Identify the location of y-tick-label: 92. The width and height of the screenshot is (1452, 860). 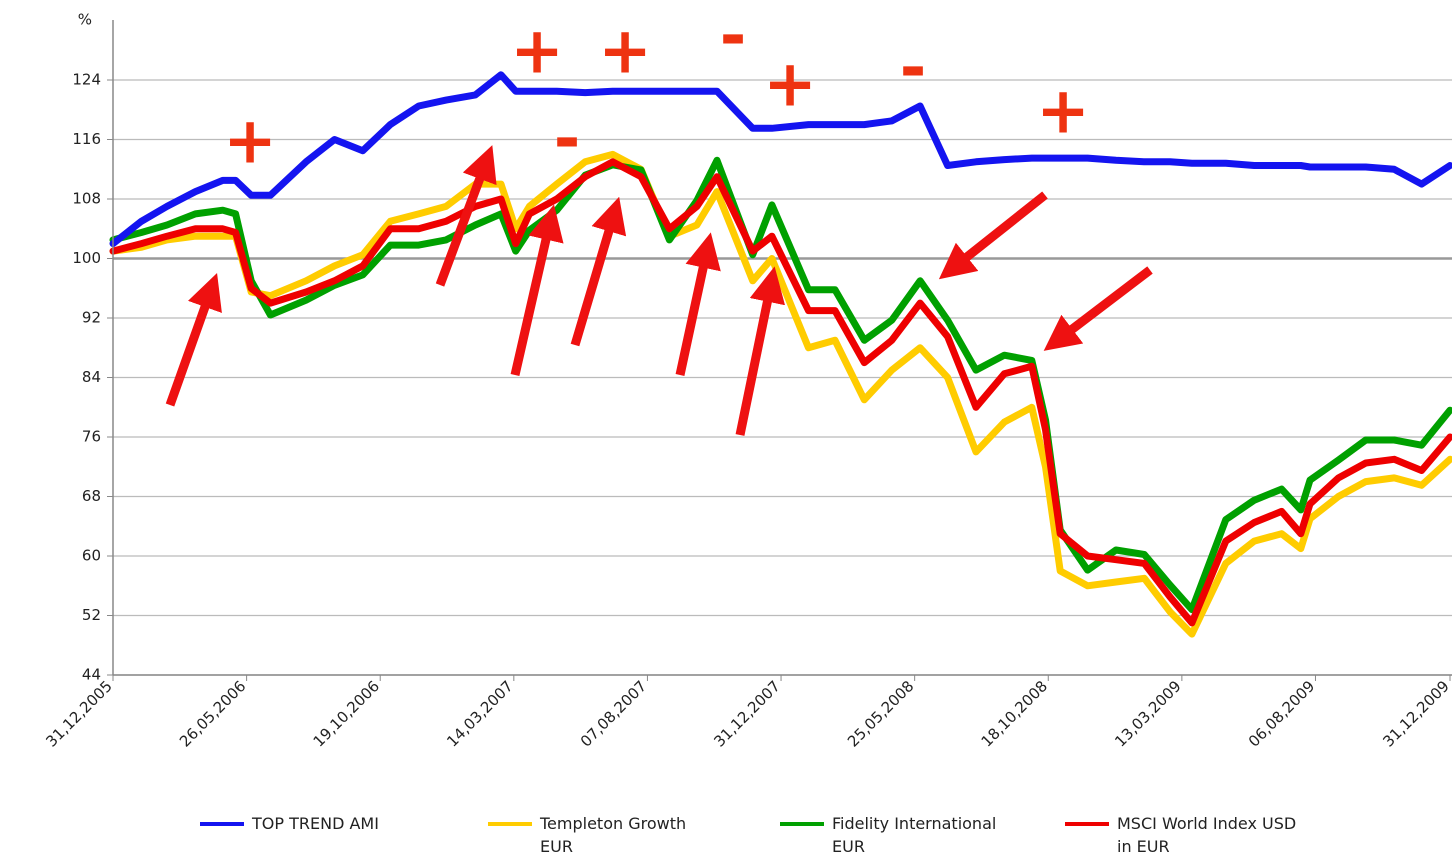
(91, 318).